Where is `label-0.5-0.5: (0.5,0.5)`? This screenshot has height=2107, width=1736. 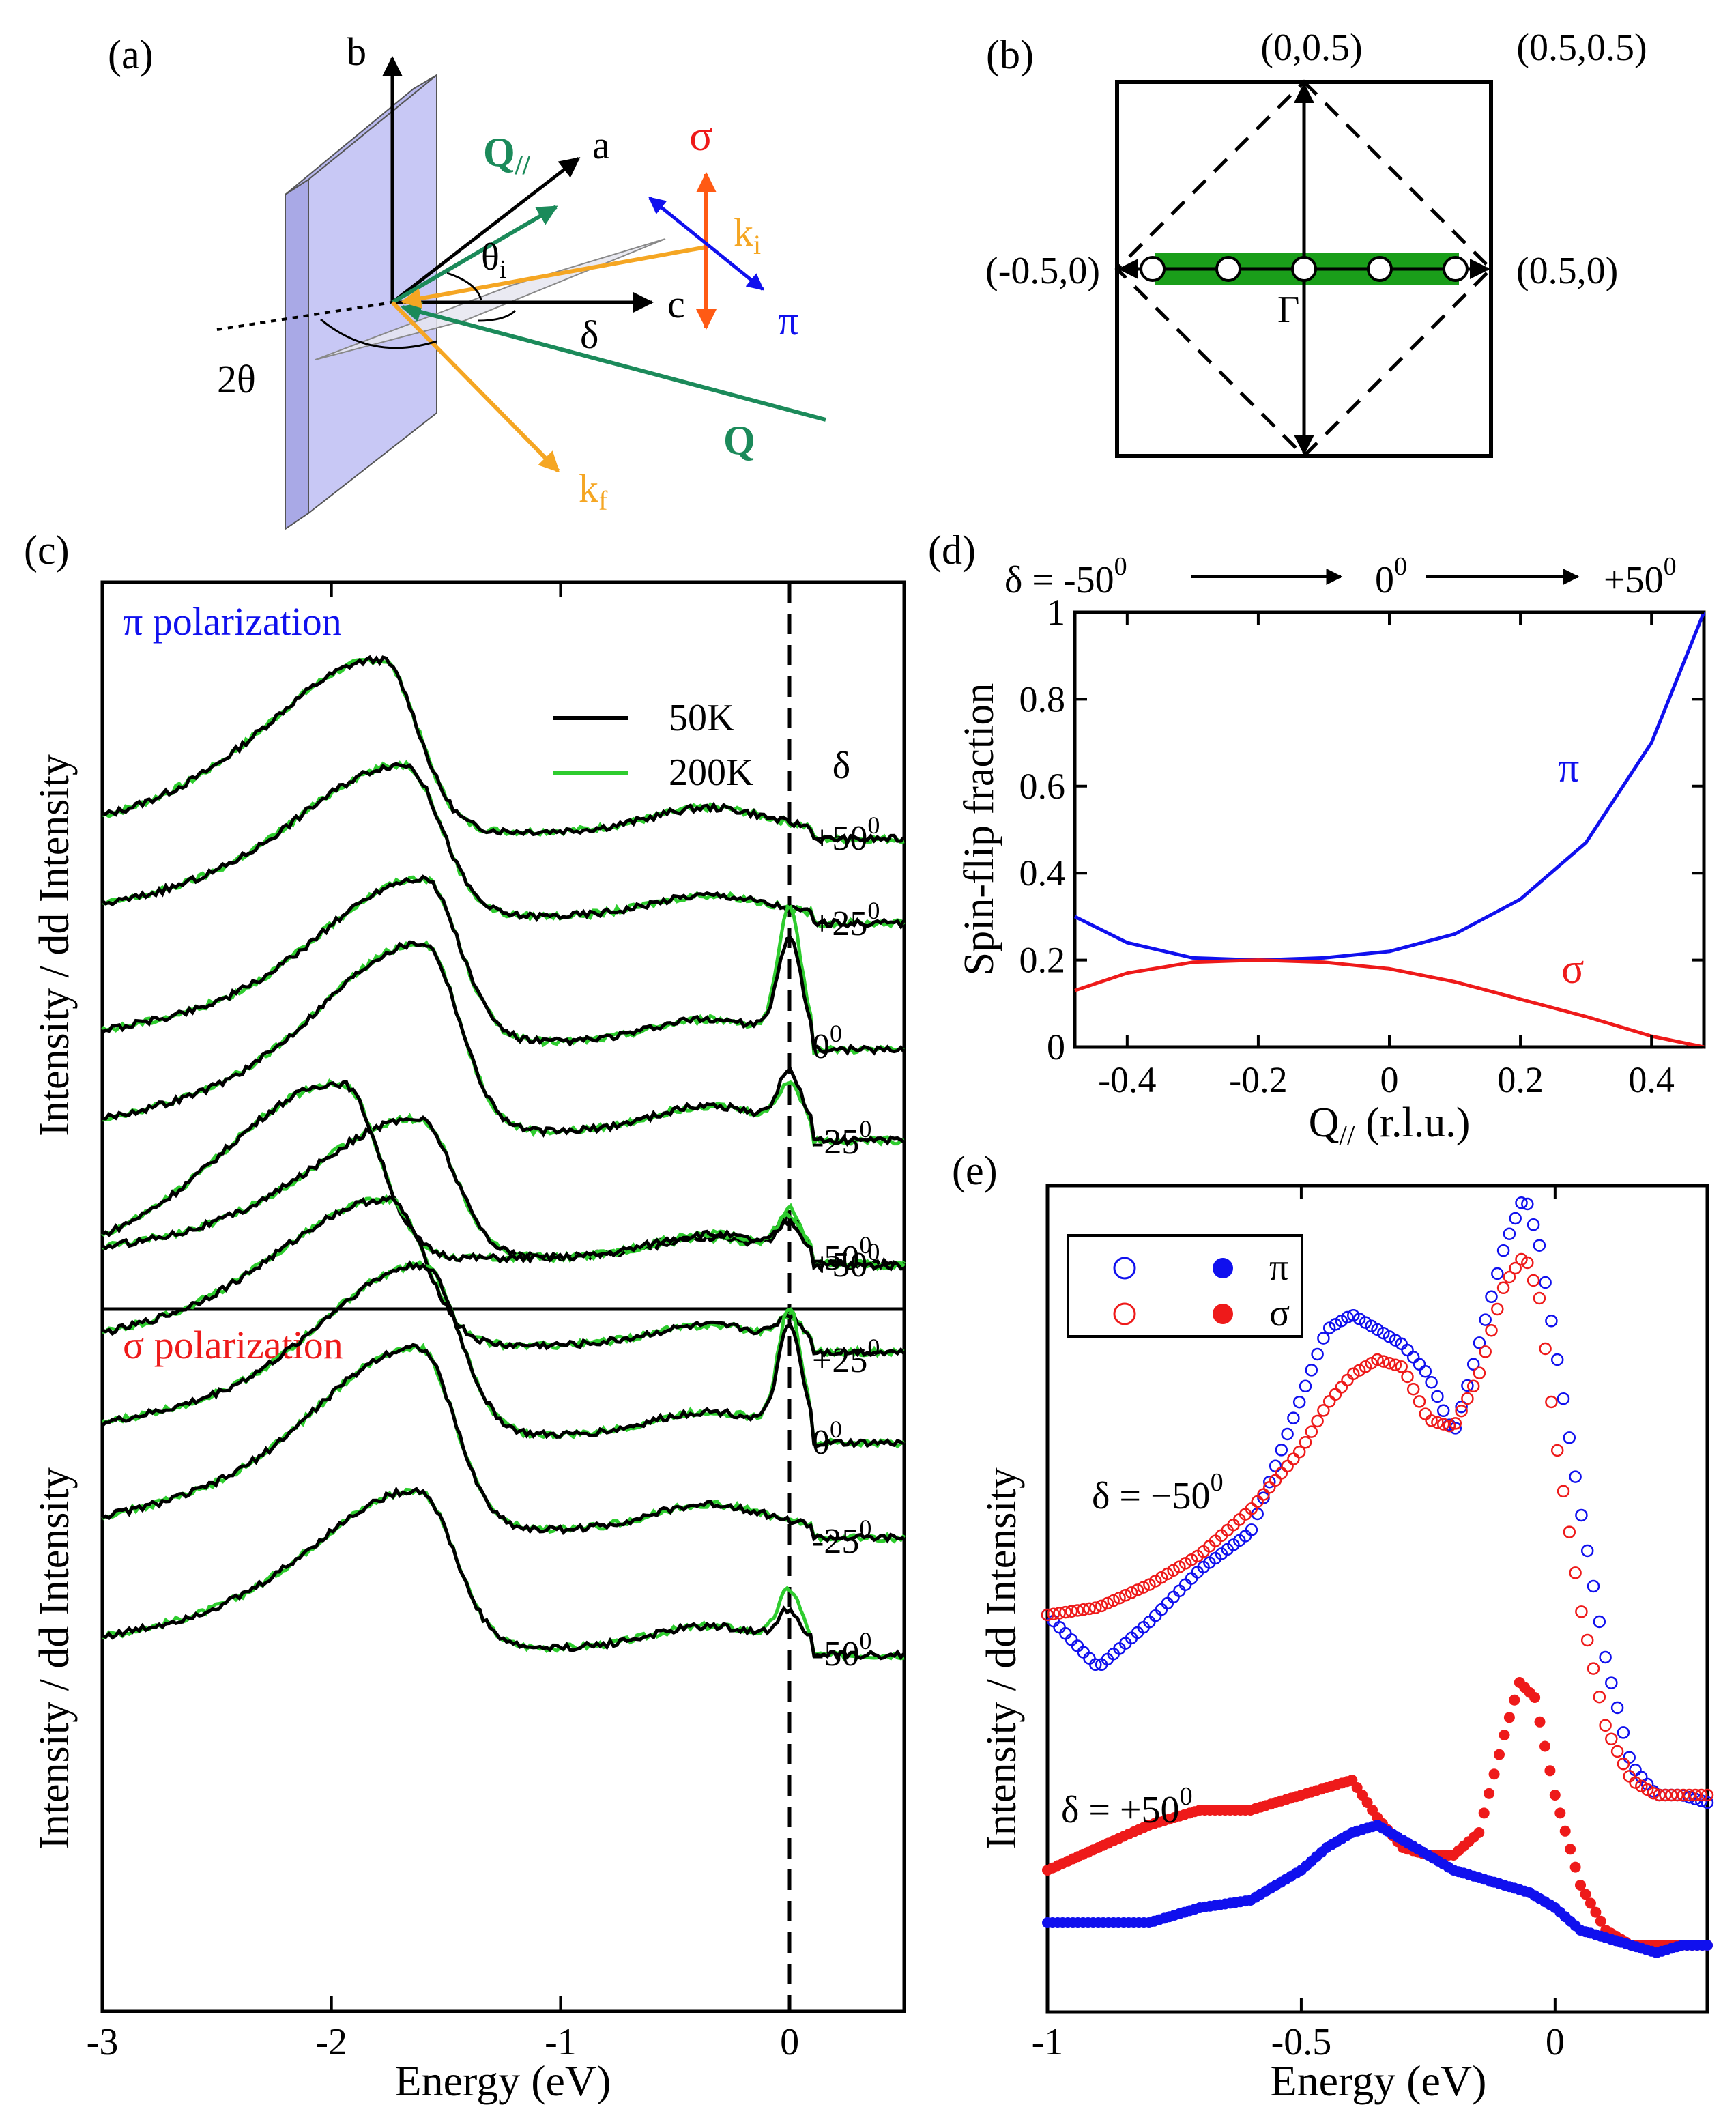
label-0.5-0.5: (0.5,0.5) is located at coordinates (1581, 48).